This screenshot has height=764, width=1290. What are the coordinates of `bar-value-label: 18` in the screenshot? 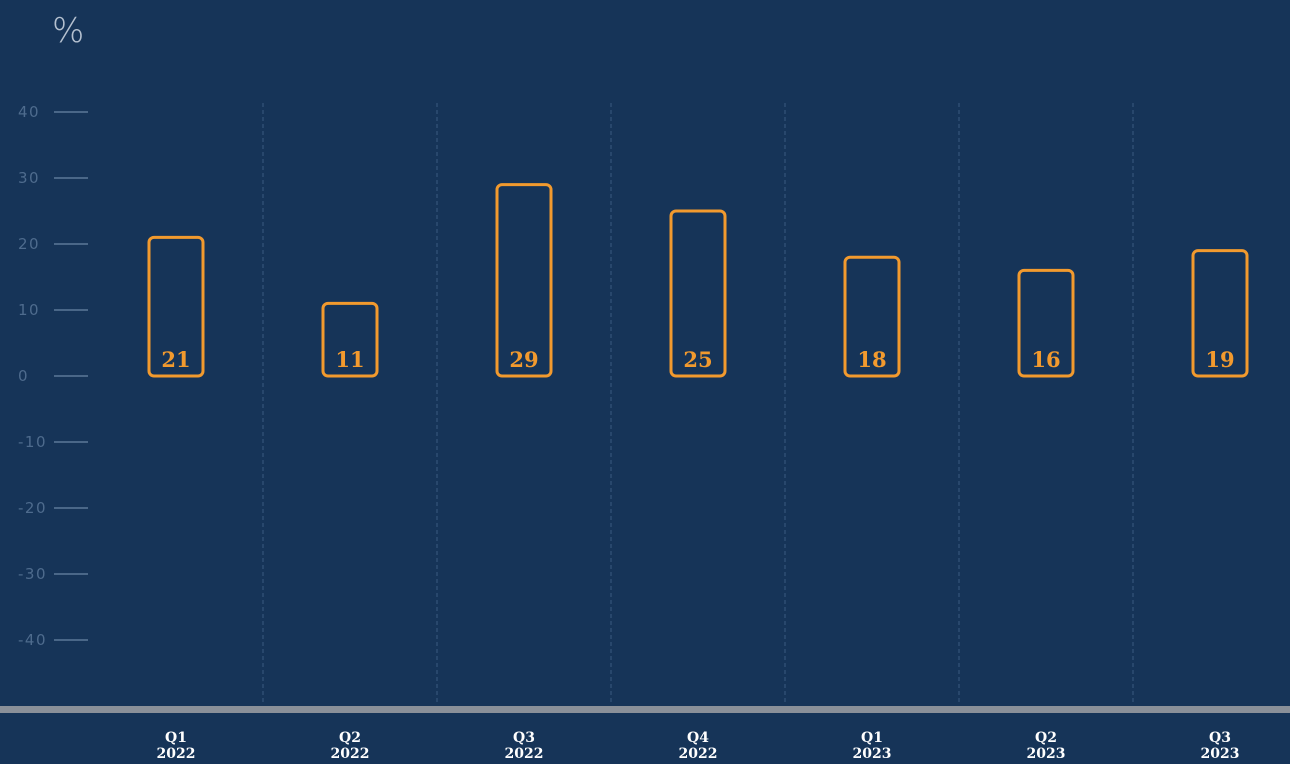 It's located at (871, 359).